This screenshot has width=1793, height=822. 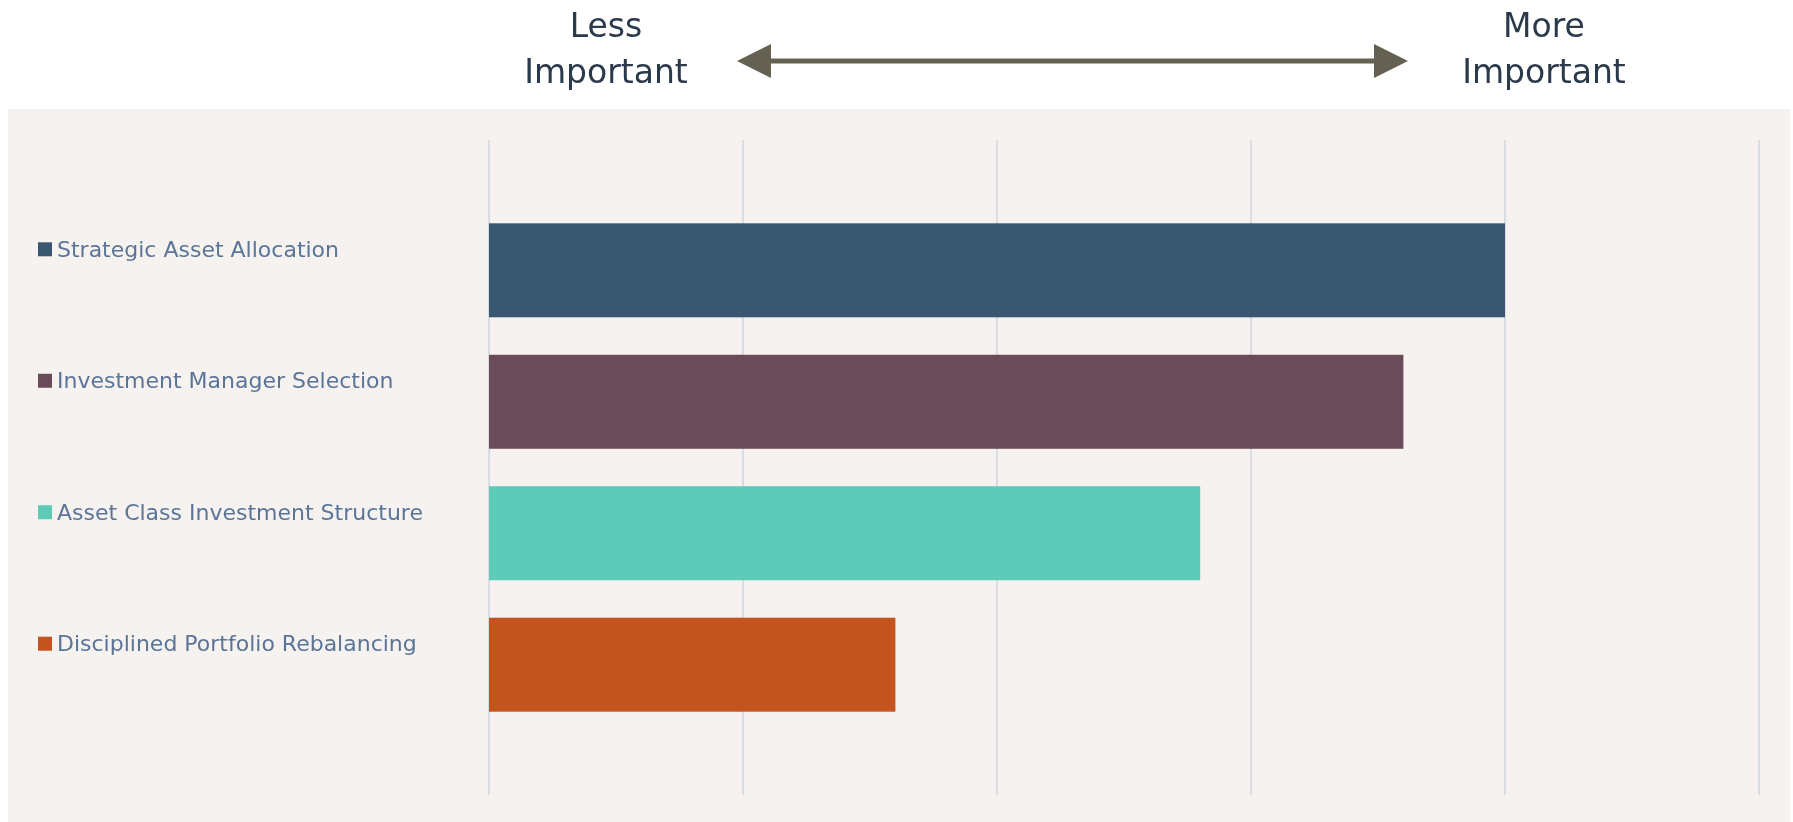 What do you see at coordinates (240, 512) in the screenshot?
I see `y-tick-label: Asset Class Investment Structure` at bounding box center [240, 512].